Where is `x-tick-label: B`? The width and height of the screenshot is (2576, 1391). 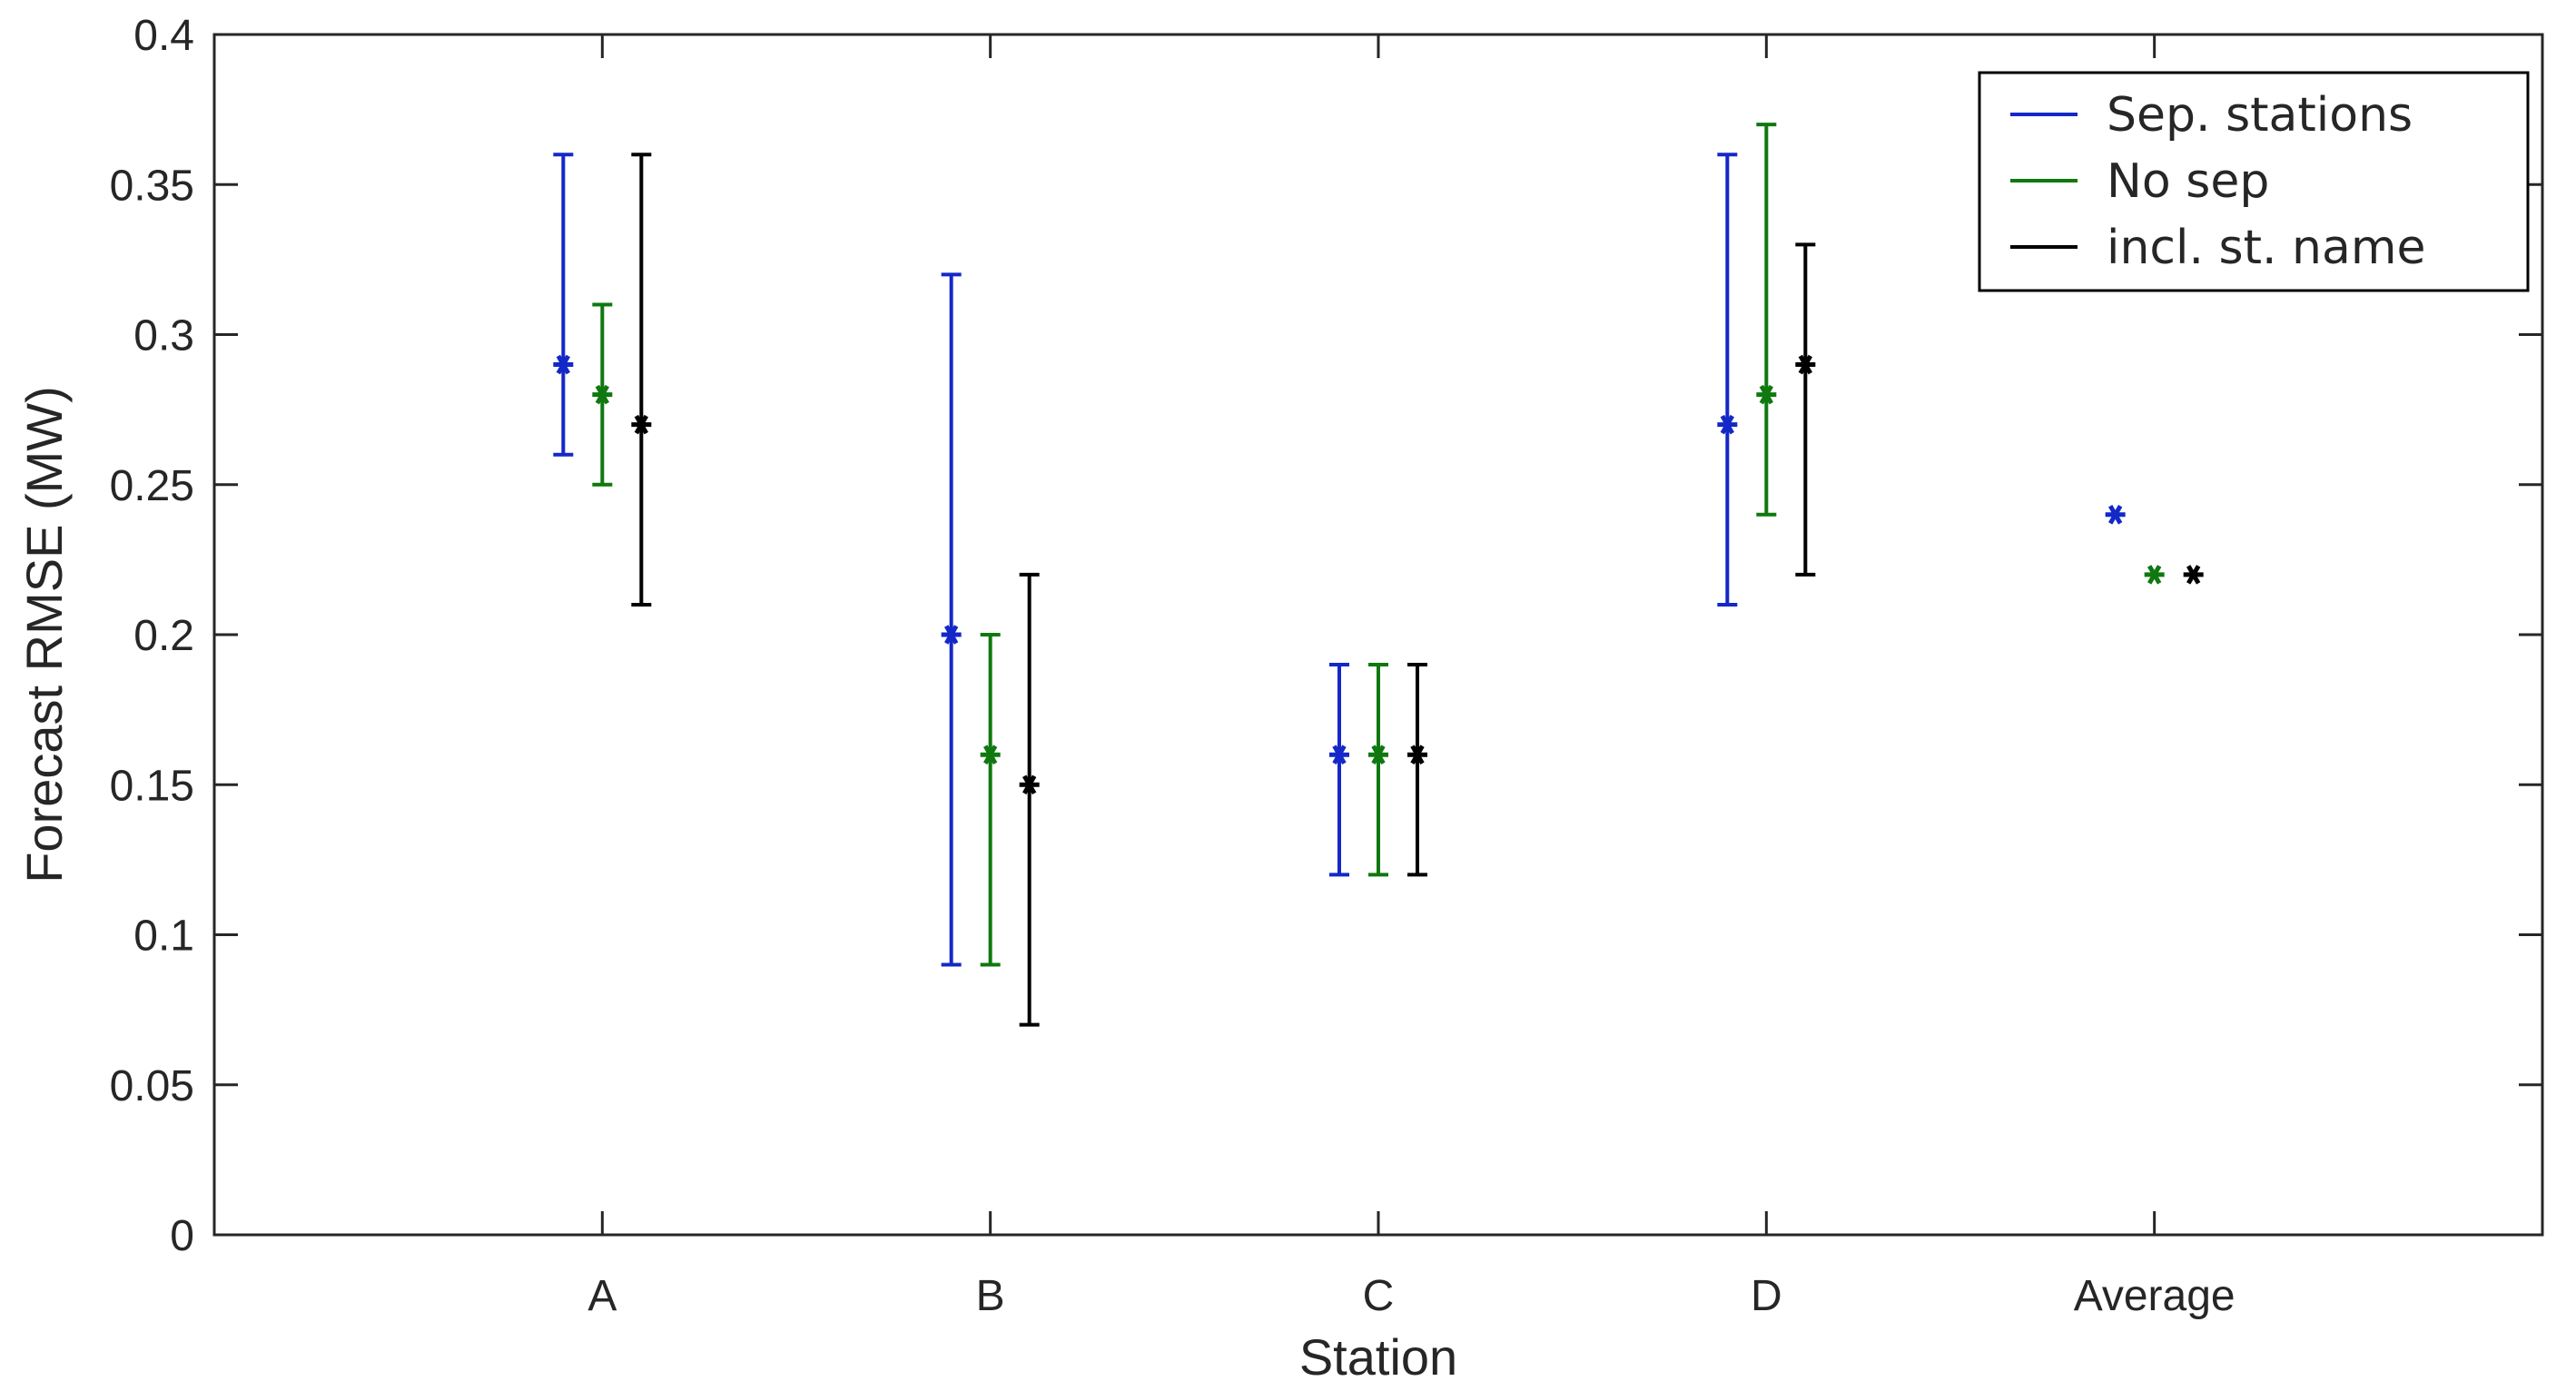 x-tick-label: B is located at coordinates (990, 1296).